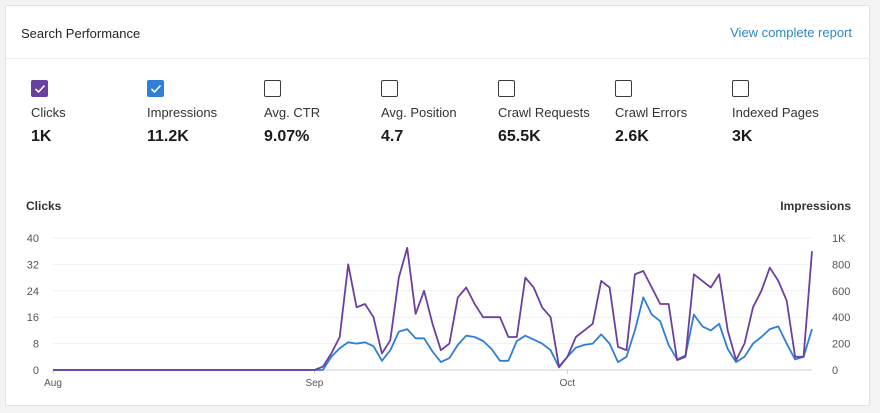  Describe the element at coordinates (315, 383) in the screenshot. I see `x-tick-label: Sep` at that location.